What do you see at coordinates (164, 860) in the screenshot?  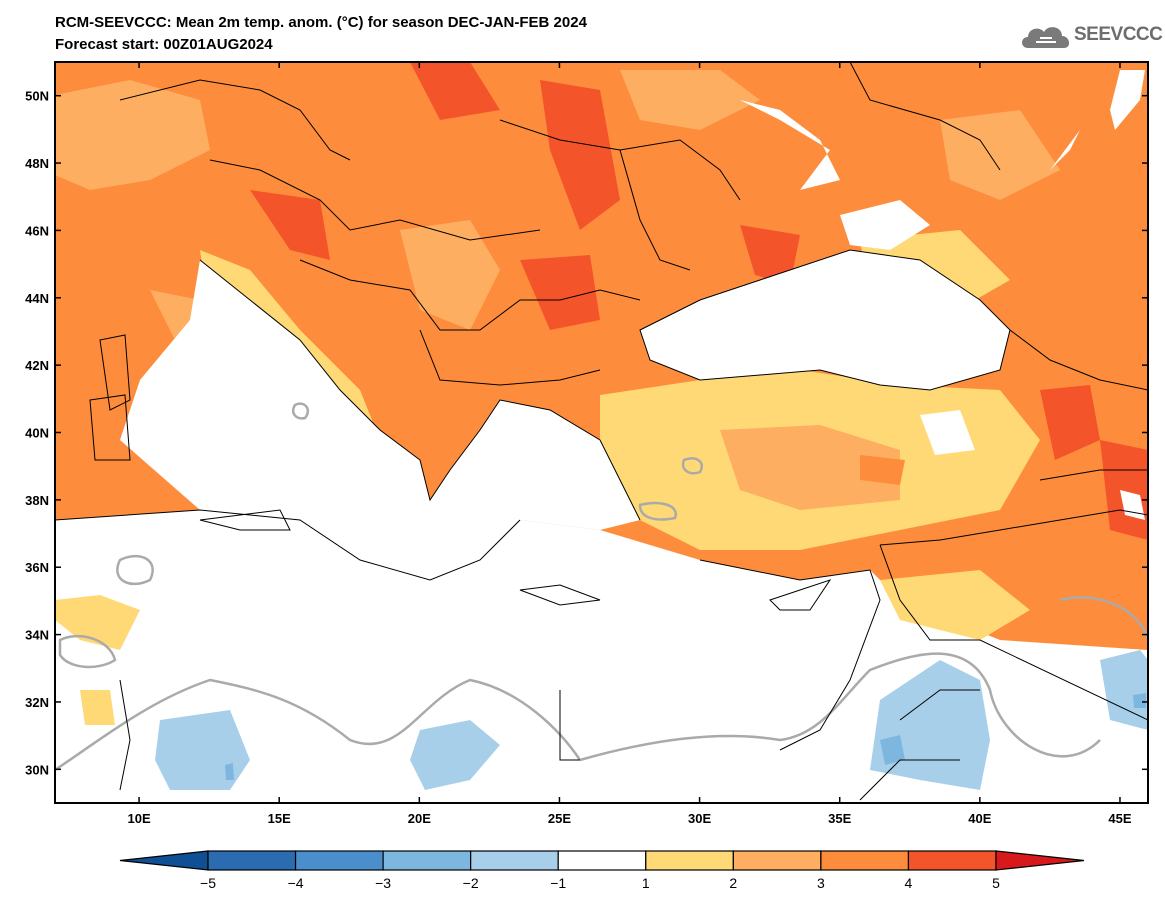 I see `colorbar-extend-low` at bounding box center [164, 860].